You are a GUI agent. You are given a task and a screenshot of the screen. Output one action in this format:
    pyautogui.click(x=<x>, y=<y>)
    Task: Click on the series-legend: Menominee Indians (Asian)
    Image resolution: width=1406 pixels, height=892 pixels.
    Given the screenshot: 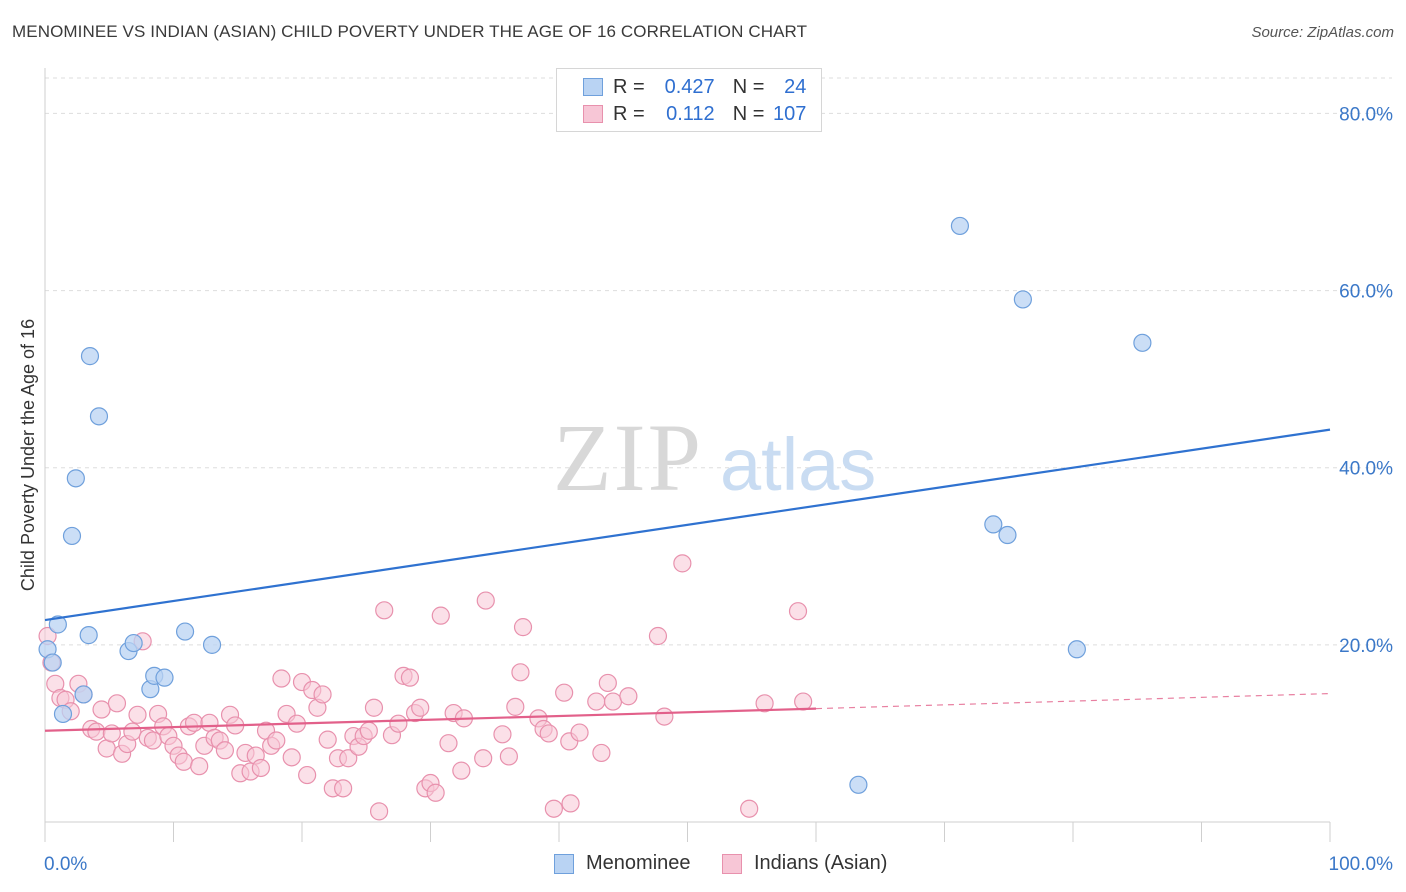 What is the action you would take?
    pyautogui.click(x=703, y=865)
    